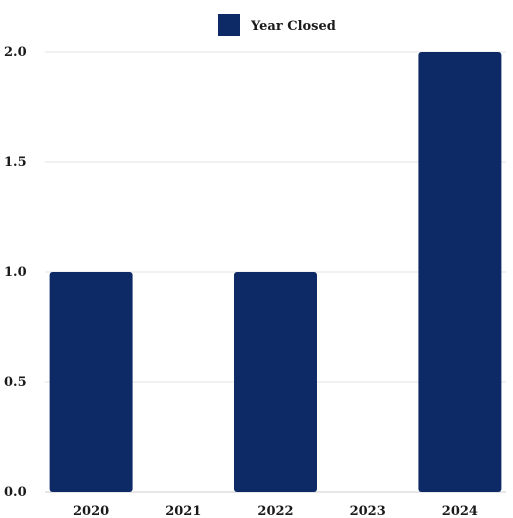 This screenshot has width=513, height=518. Describe the element at coordinates (91, 382) in the screenshot. I see `bar-2020` at that location.